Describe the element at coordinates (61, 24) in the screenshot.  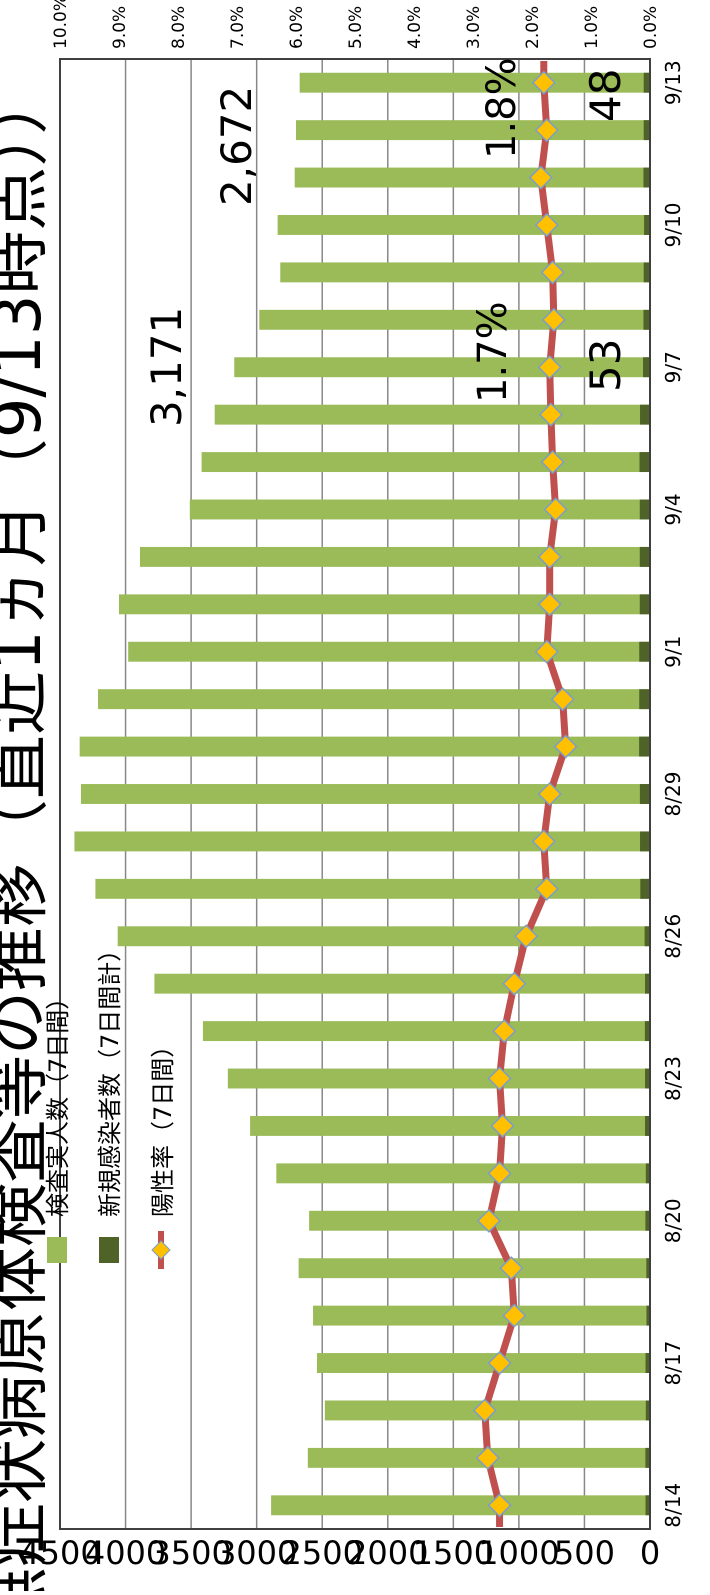
I see `right-axis-tick-label: 10.0%` at that location.